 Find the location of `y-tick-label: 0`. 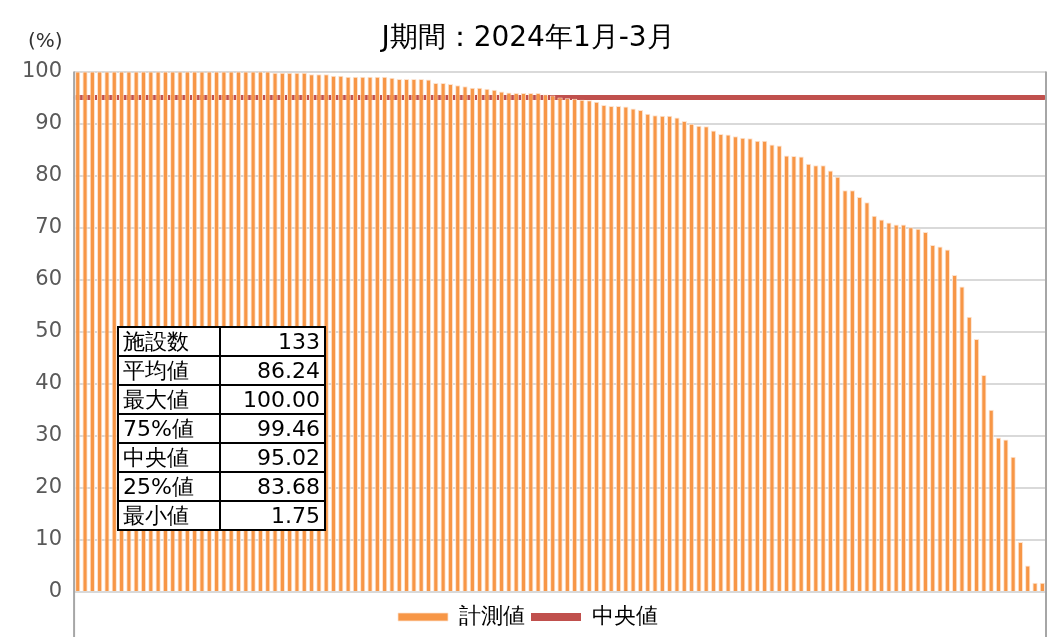

y-tick-label: 0 is located at coordinates (55, 590).